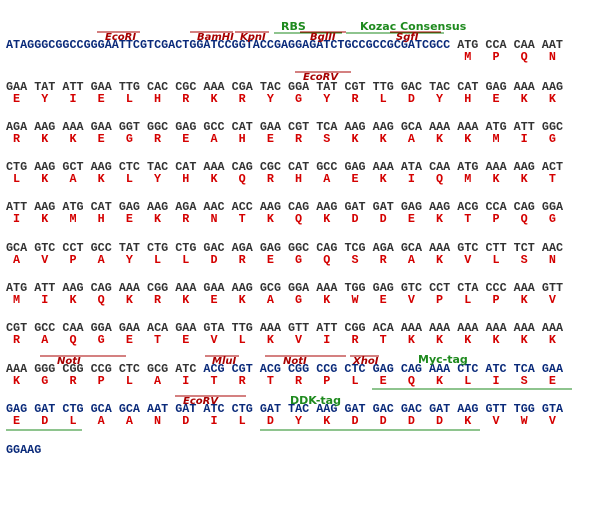 This screenshot has height=529, width=600. I want to click on restriction-site: XhoI, so click(365, 361).